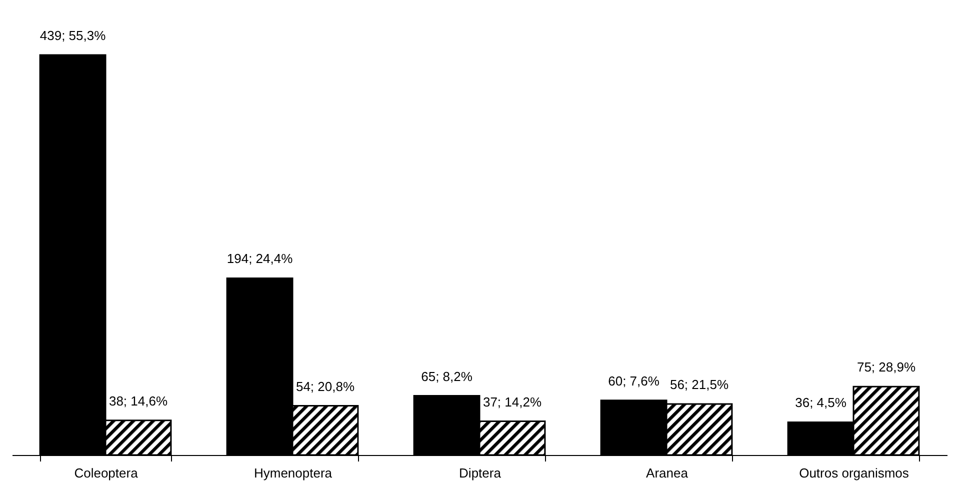 The height and width of the screenshot is (490, 963). Describe the element at coordinates (293, 473) in the screenshot. I see `x-tick-label: Hymenoptera` at that location.